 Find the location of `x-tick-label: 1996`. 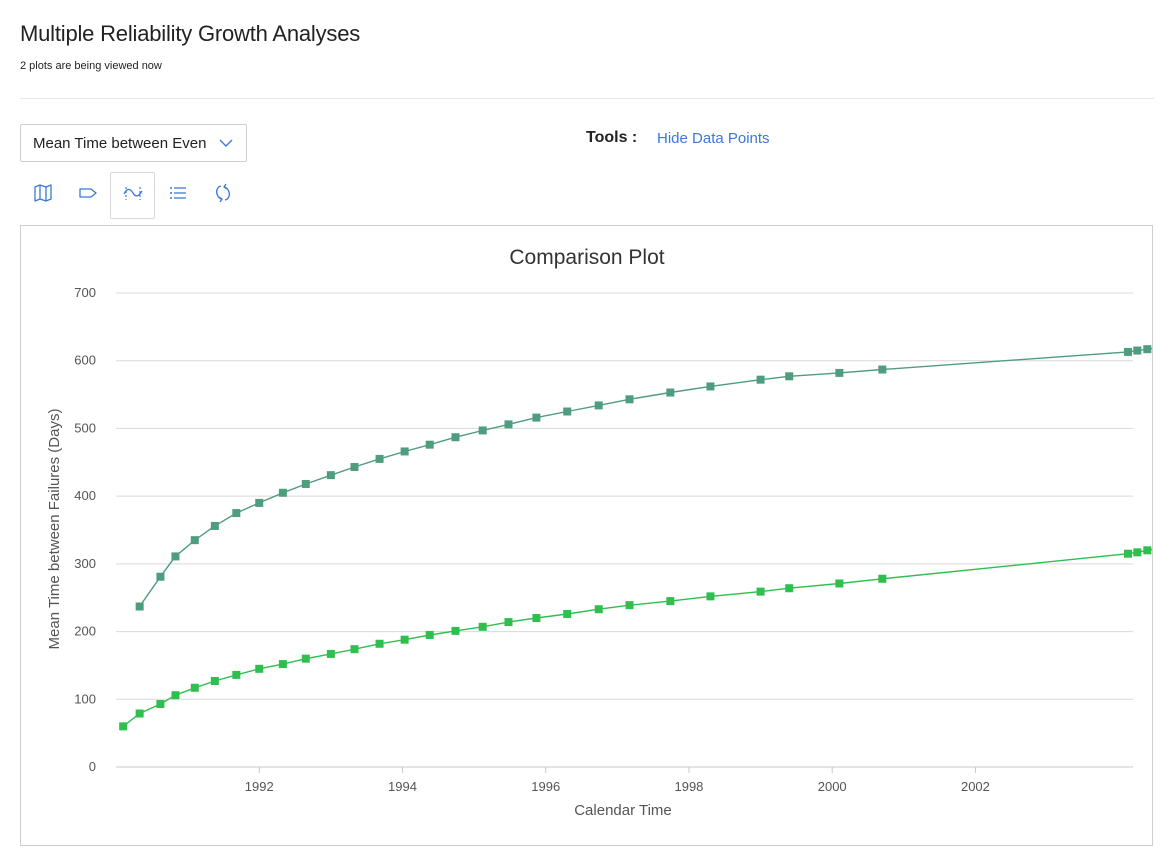

x-tick-label: 1996 is located at coordinates (545, 786).